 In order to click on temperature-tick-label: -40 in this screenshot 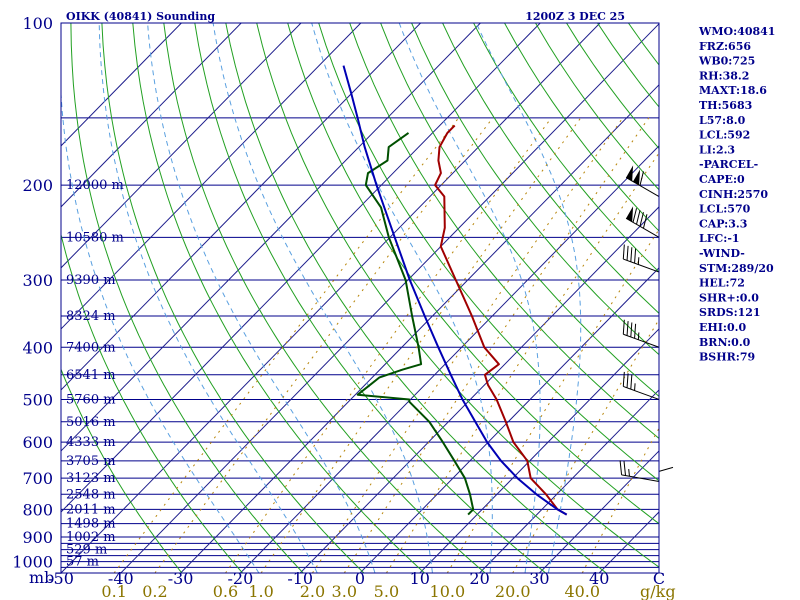, I will do `click(121, 578)`.